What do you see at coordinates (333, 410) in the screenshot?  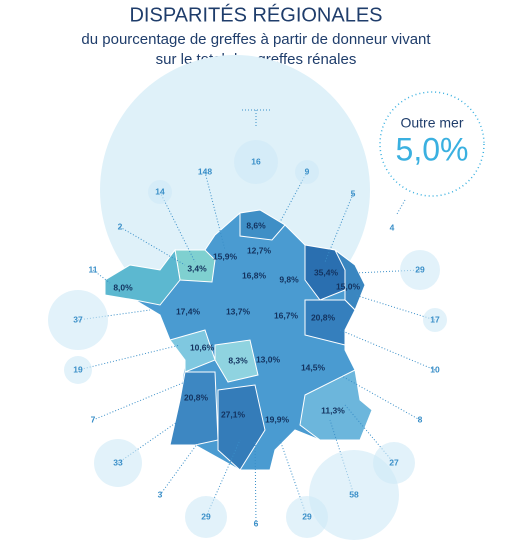 I see `region-label: 11,3%` at bounding box center [333, 410].